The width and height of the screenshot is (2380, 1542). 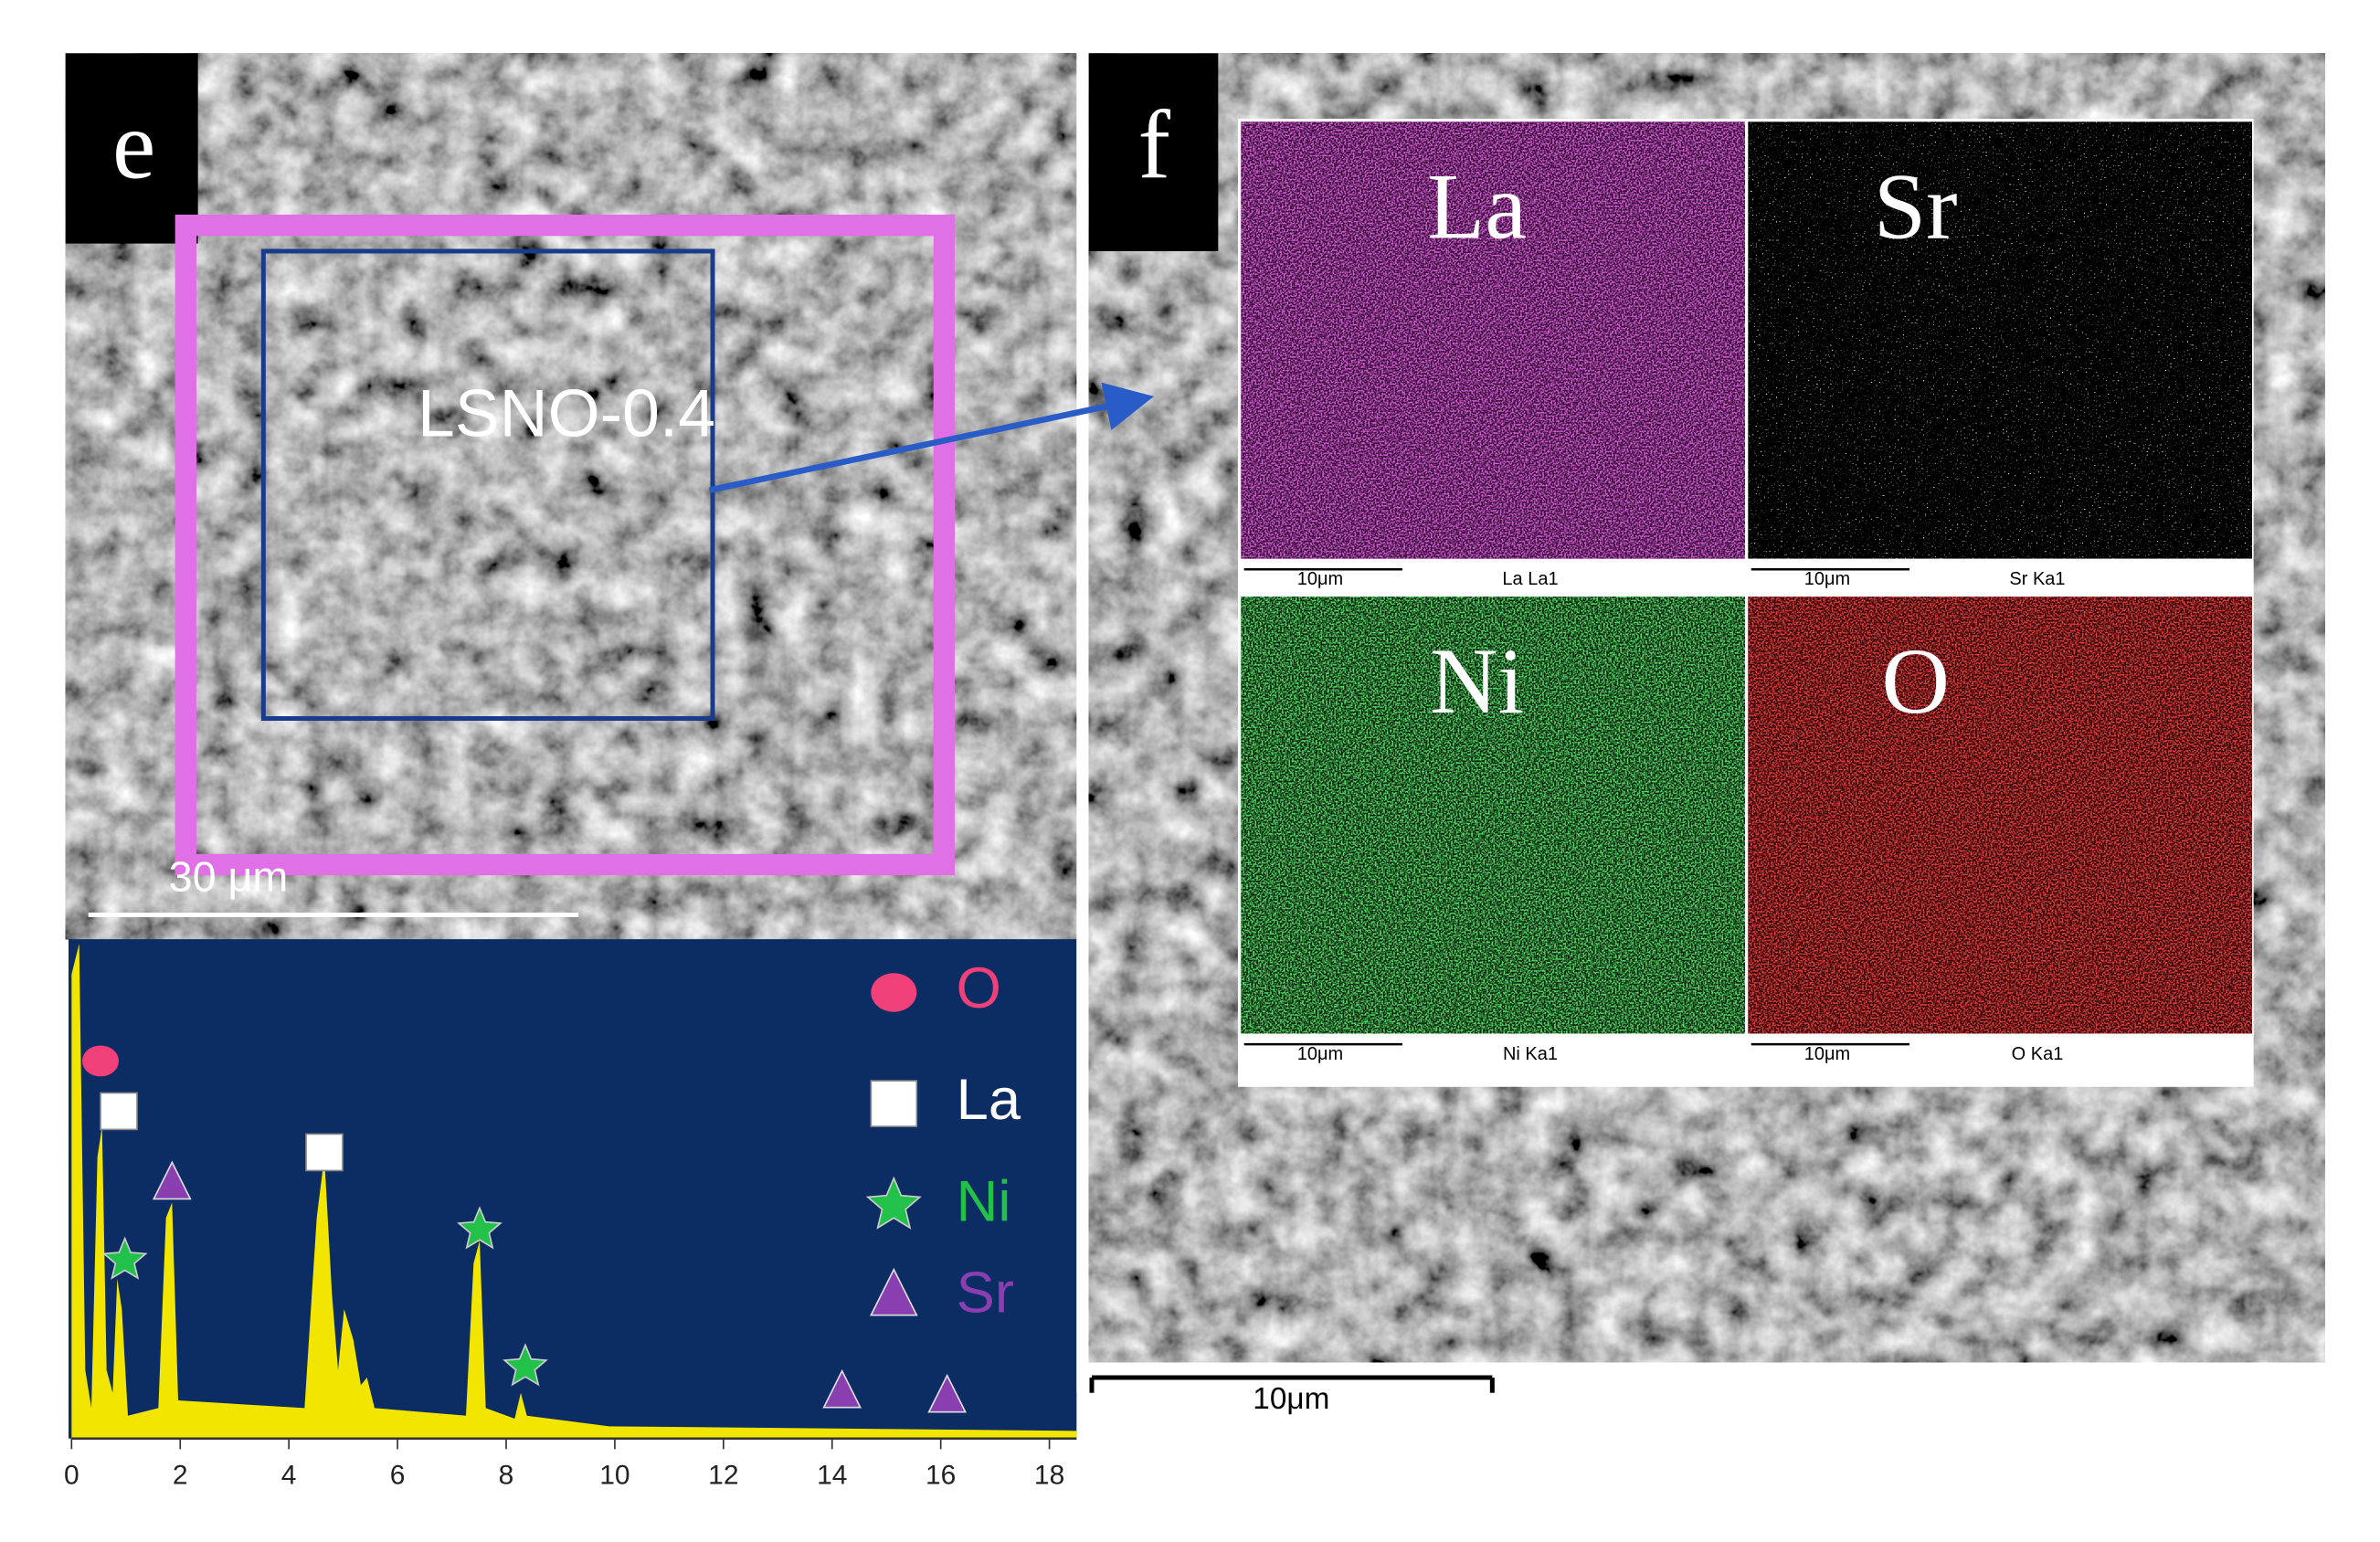 I want to click on map-line-label: Sr Ka1, so click(x=2037, y=579).